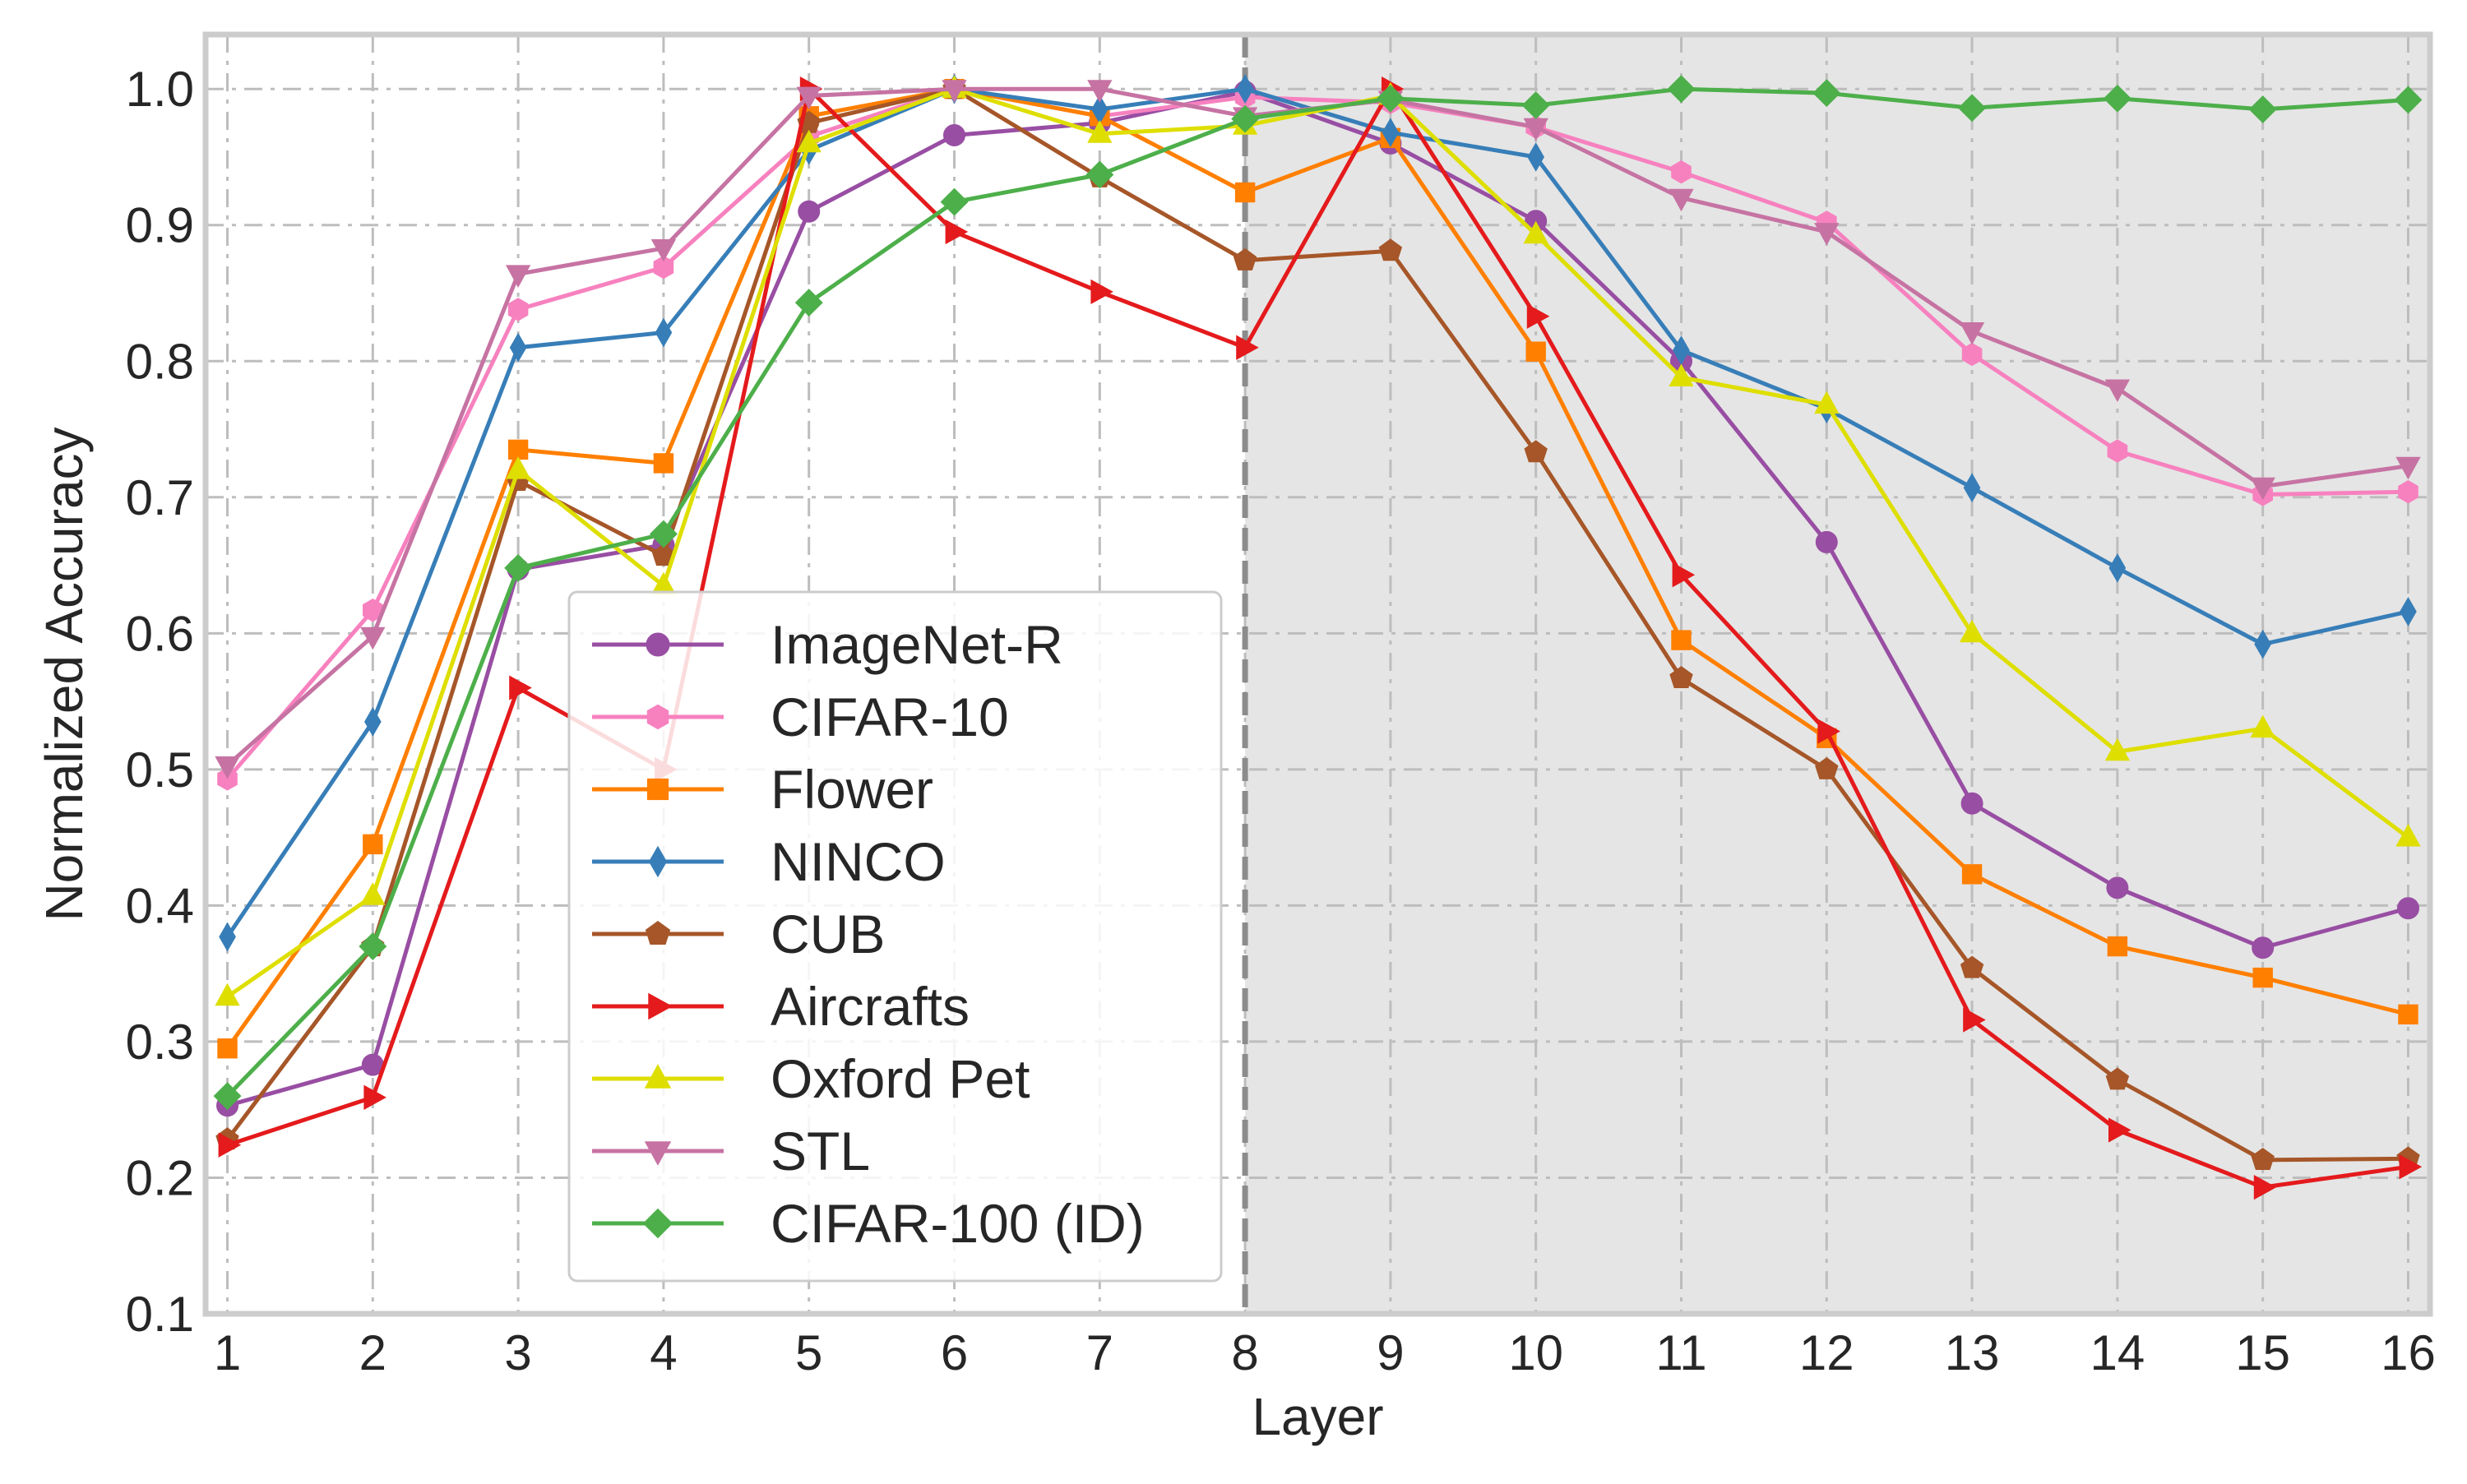 The image size is (2467, 1484). Describe the element at coordinates (1099, 1352) in the screenshot. I see `x-tick-label: 7` at that location.